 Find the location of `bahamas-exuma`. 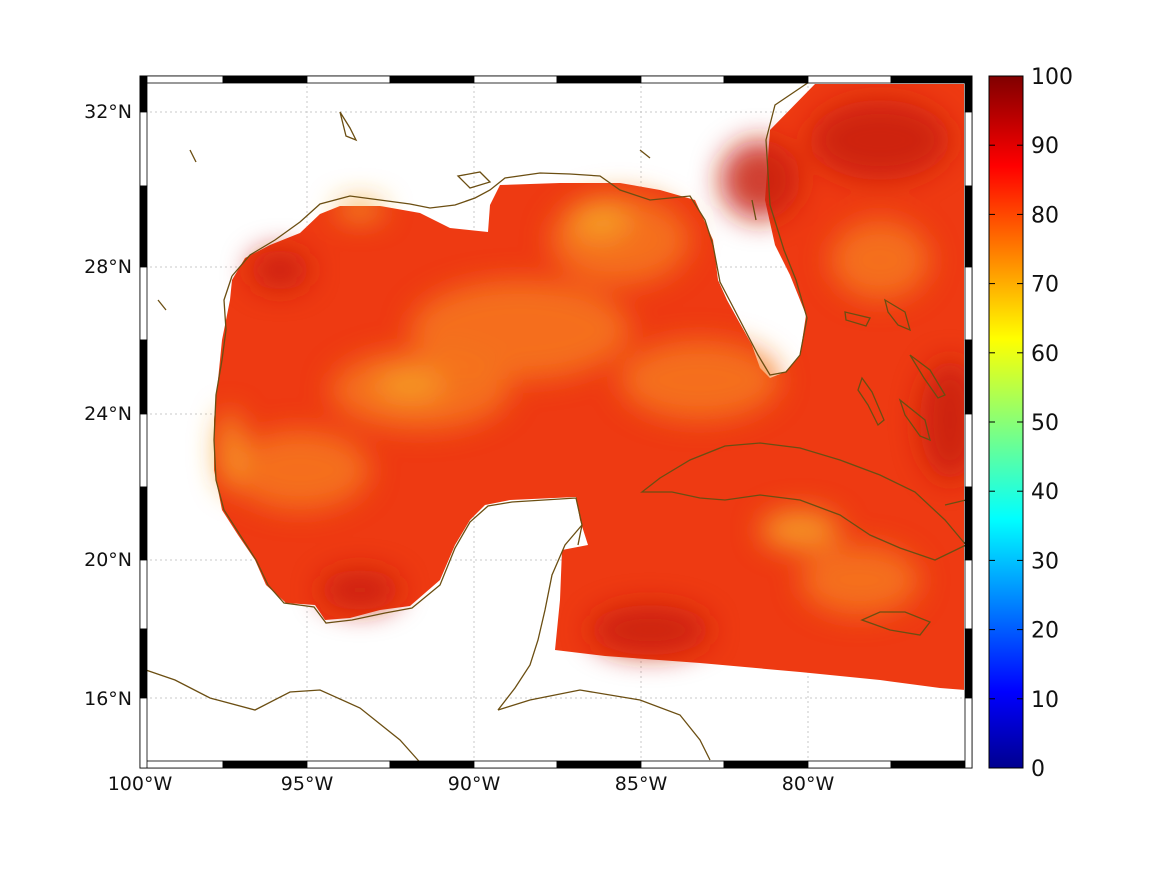

bahamas-exuma is located at coordinates (914, 420).